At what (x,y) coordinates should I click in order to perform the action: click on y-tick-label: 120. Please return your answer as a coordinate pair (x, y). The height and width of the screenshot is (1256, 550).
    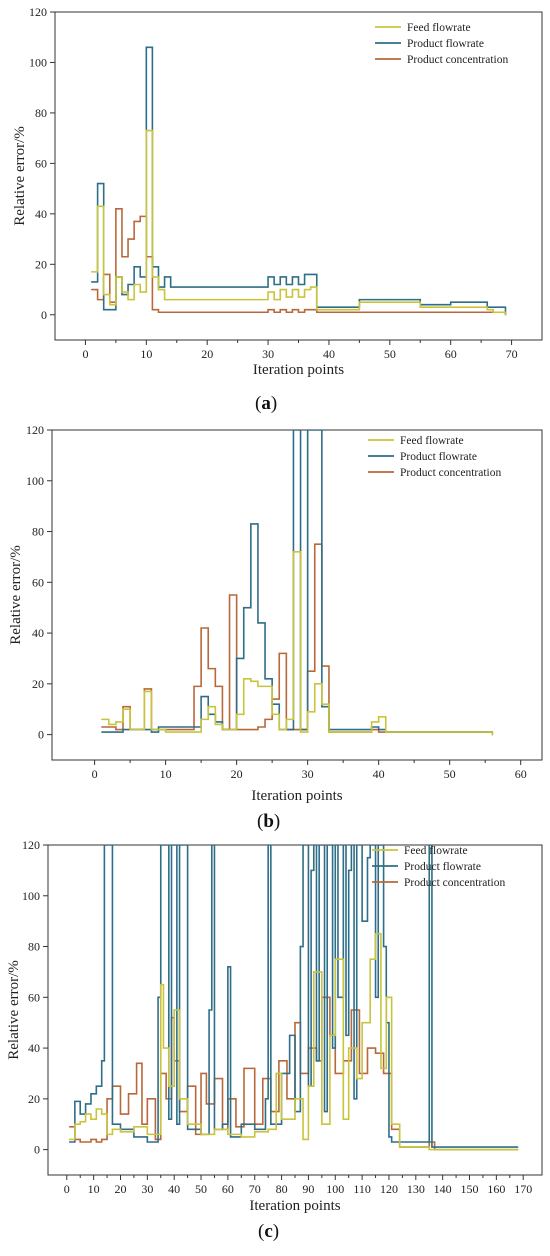
    Looking at the image, I should click on (35, 430).